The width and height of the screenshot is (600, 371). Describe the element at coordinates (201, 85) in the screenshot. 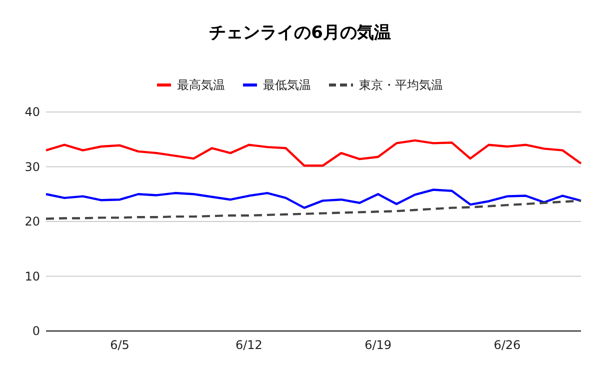

I see `legend-label: 最高気温` at that location.